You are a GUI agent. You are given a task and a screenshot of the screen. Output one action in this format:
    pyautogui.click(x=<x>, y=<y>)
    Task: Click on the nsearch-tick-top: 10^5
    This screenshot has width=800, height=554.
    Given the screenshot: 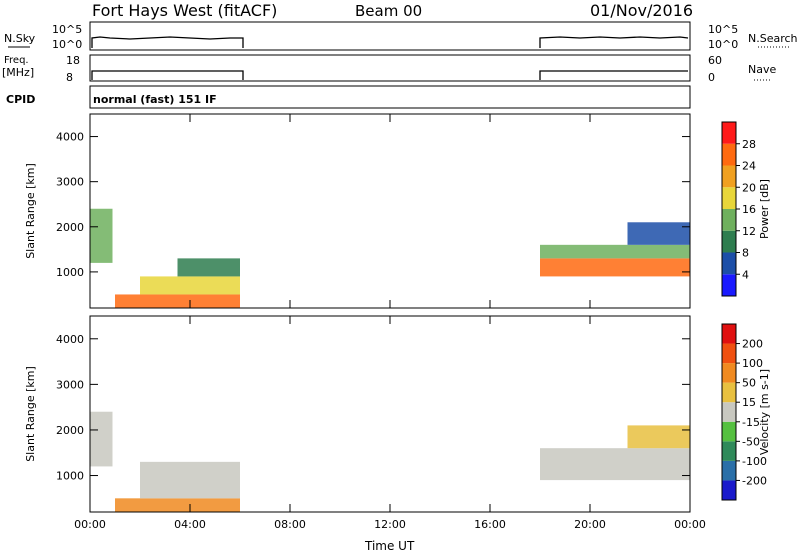 What is the action you would take?
    pyautogui.click(x=723, y=29)
    